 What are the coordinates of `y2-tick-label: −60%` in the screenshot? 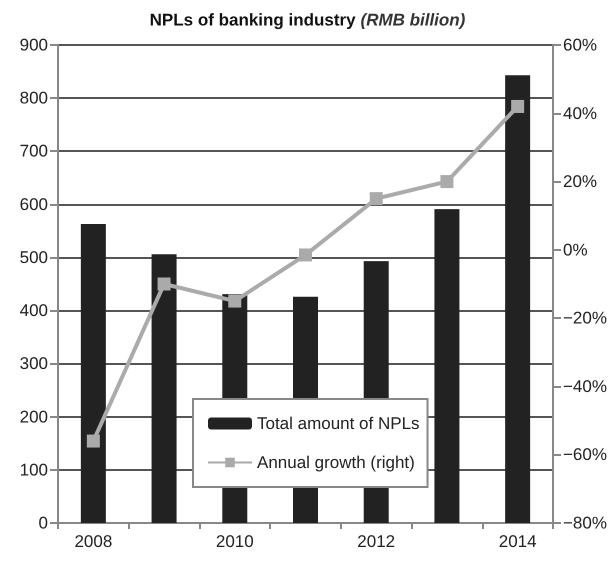 It's located at (585, 454).